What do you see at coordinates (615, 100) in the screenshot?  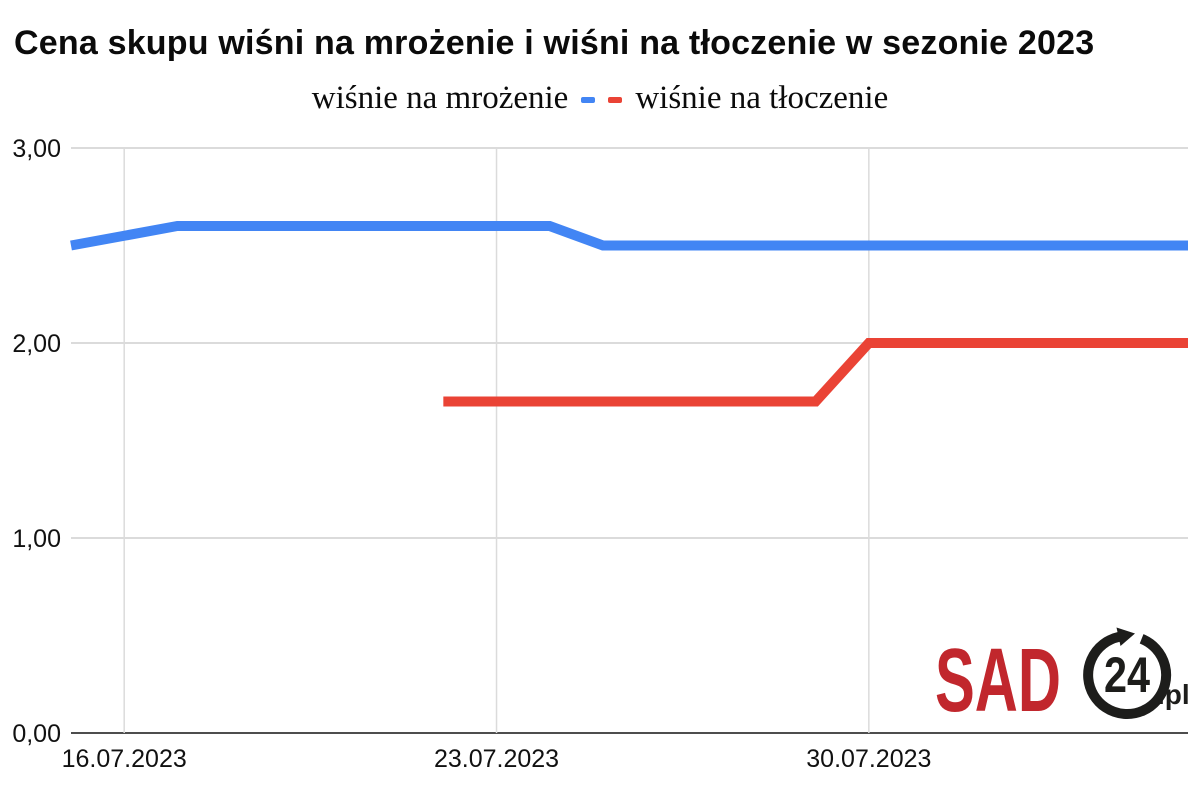 I see `legend-dash-red-icon` at bounding box center [615, 100].